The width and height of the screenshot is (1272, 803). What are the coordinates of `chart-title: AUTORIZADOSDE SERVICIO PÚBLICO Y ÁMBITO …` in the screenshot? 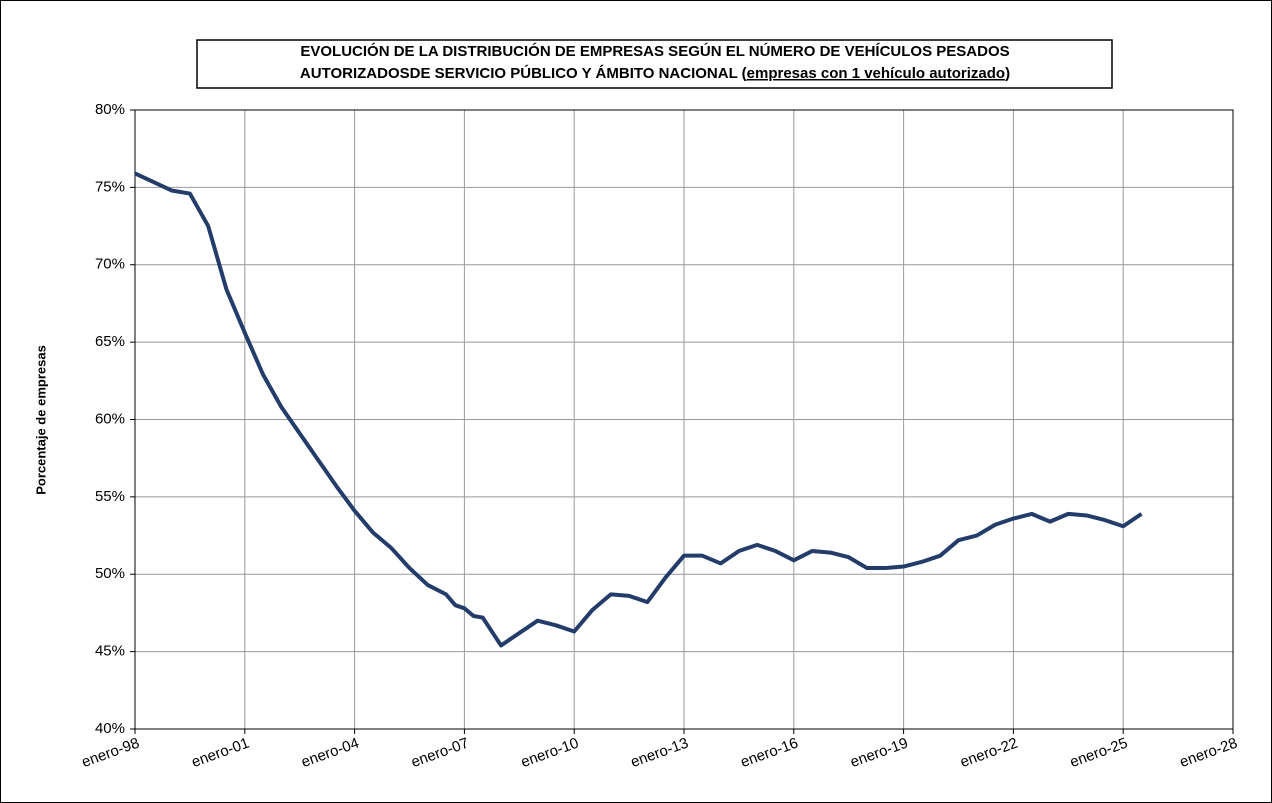 It's located at (655, 73).